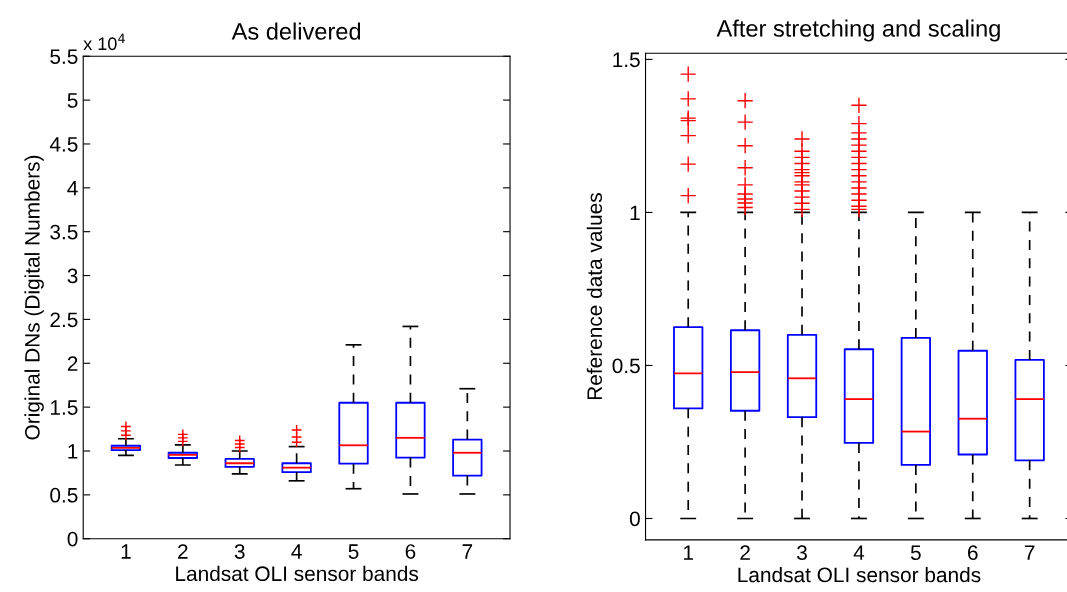  What do you see at coordinates (64, 232) in the screenshot?
I see `y-tick-label: 3.5` at bounding box center [64, 232].